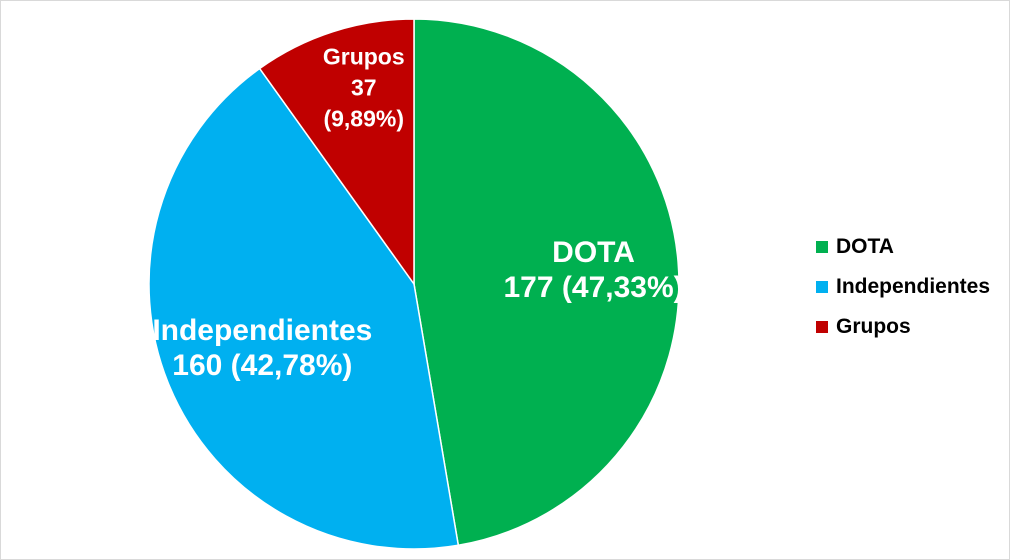 This screenshot has width=1010, height=560. I want to click on data-label-dota-line-1: 177 (47,33%), so click(594, 287).